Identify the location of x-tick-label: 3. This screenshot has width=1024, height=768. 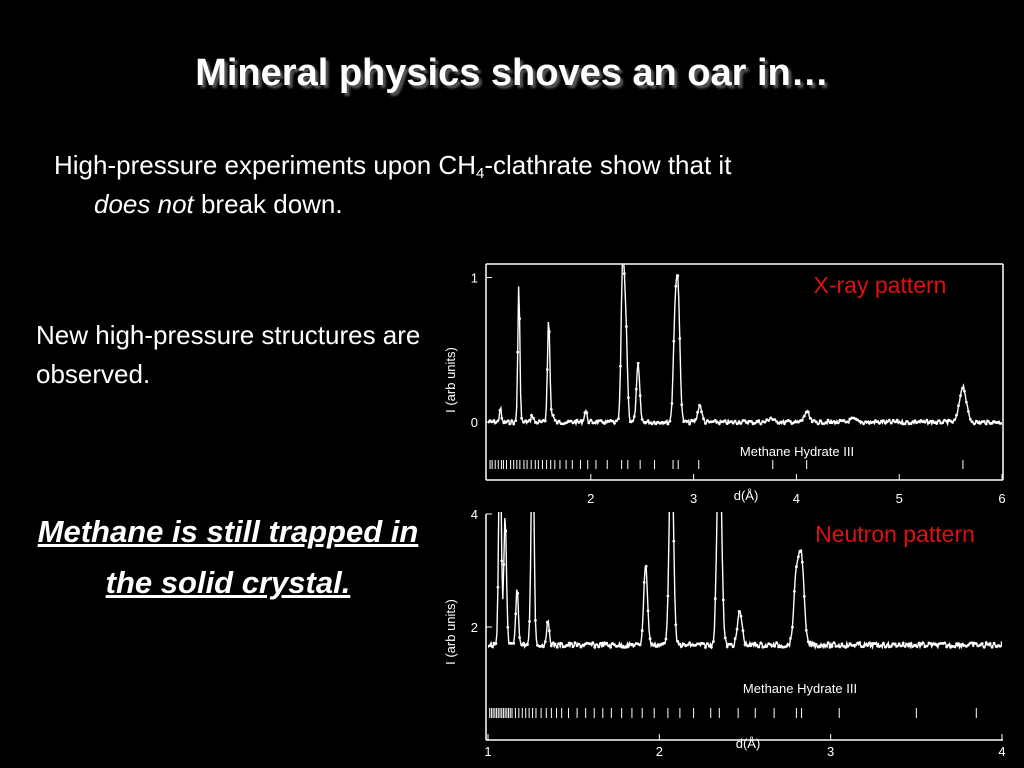
(830, 751).